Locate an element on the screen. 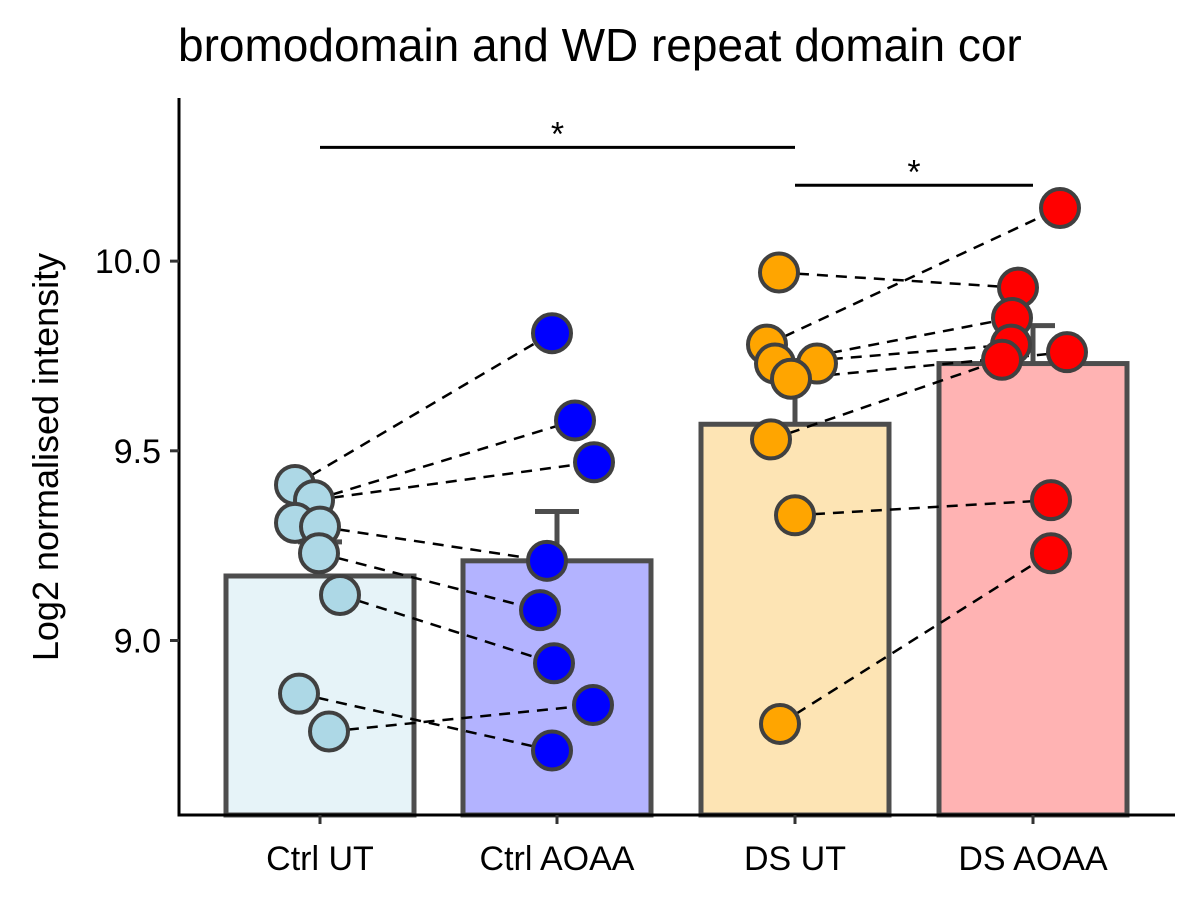 Image resolution: width=1200 pixels, height=900 pixels. x-tick-label-3: DS AOAA is located at coordinates (1033, 859).